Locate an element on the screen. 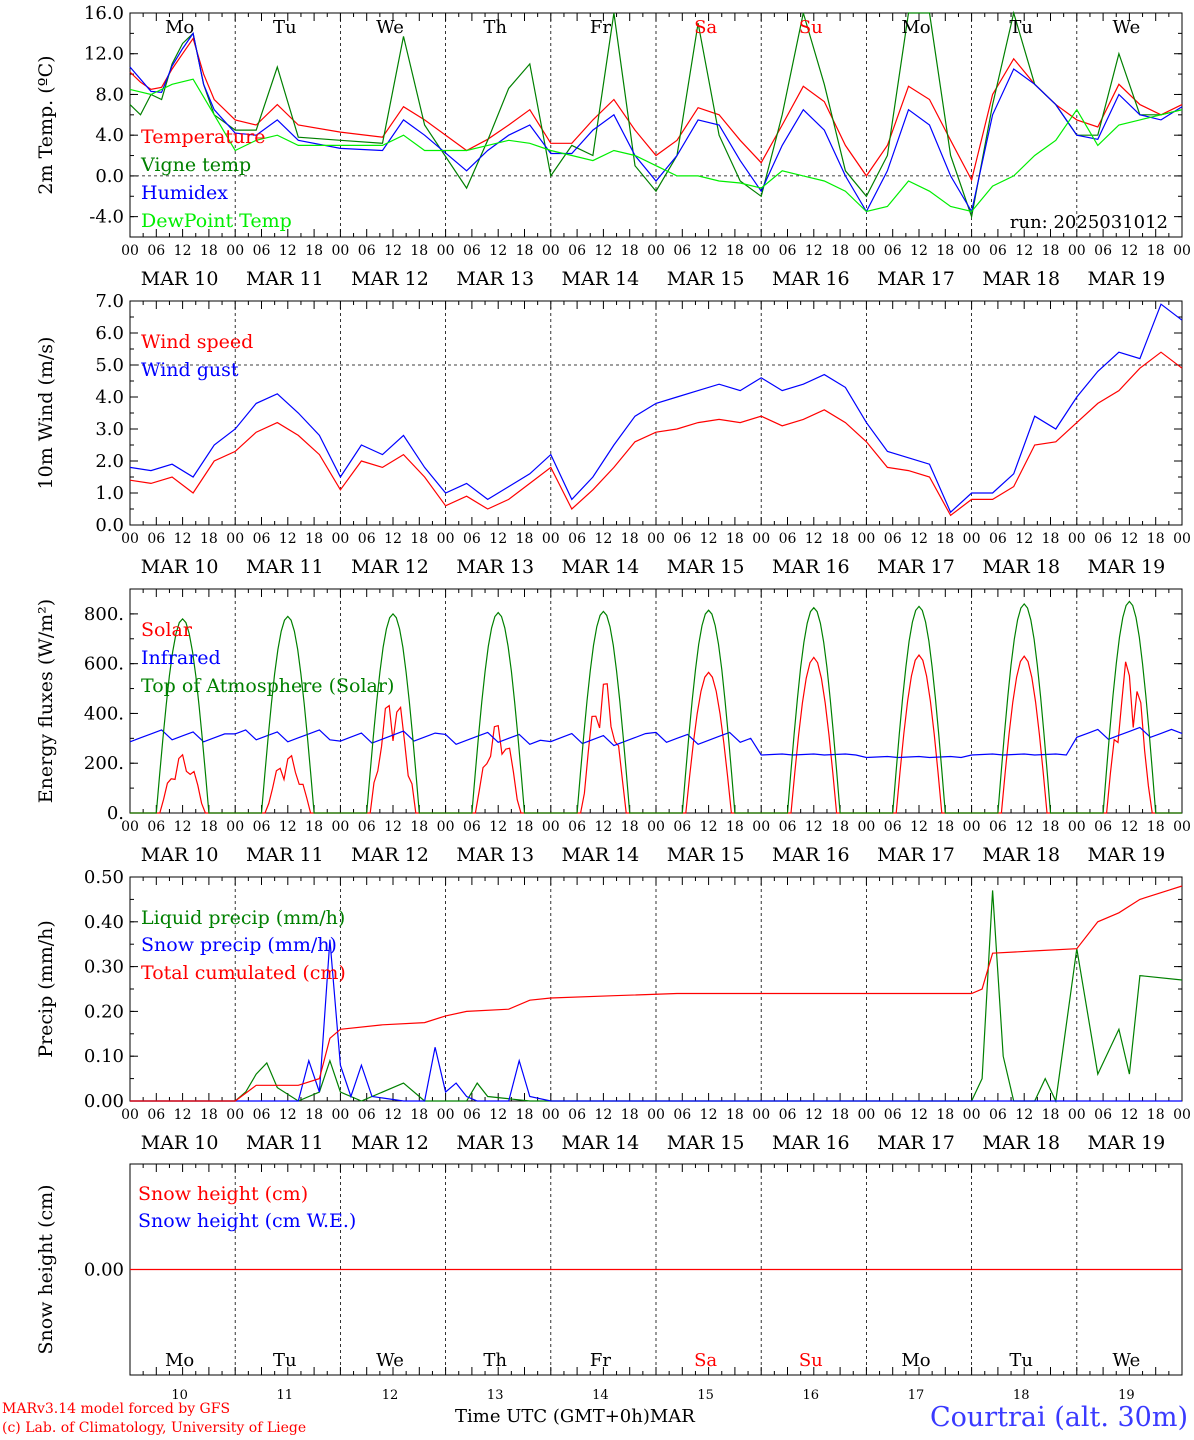  date-label: MAR 13 is located at coordinates (495, 855).